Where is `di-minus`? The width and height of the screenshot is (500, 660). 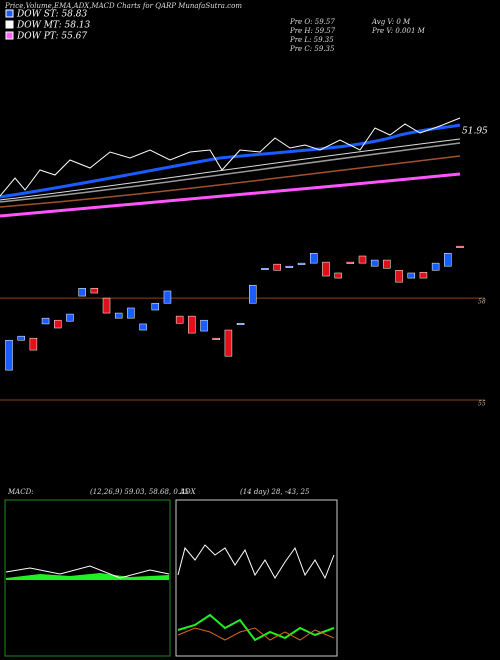
di-minus is located at coordinates (256, 634).